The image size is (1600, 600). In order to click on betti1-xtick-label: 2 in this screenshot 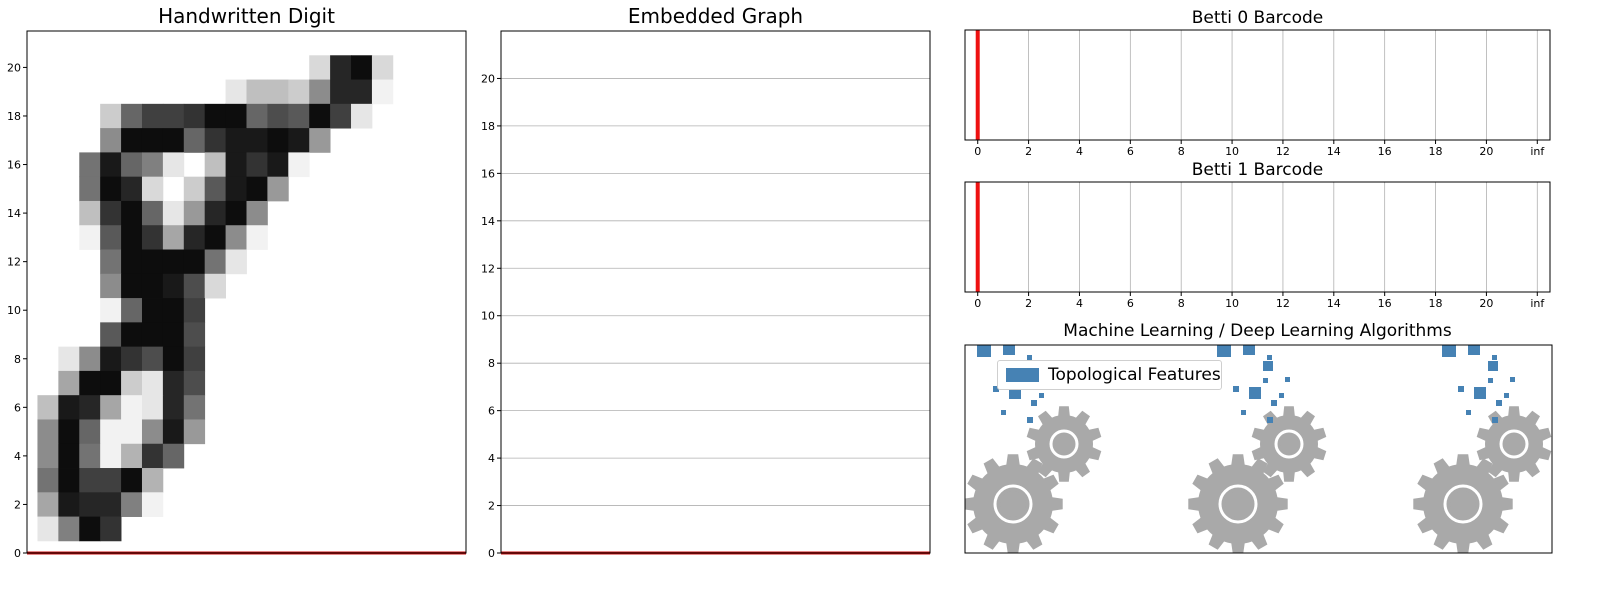, I will do `click(1028, 303)`.